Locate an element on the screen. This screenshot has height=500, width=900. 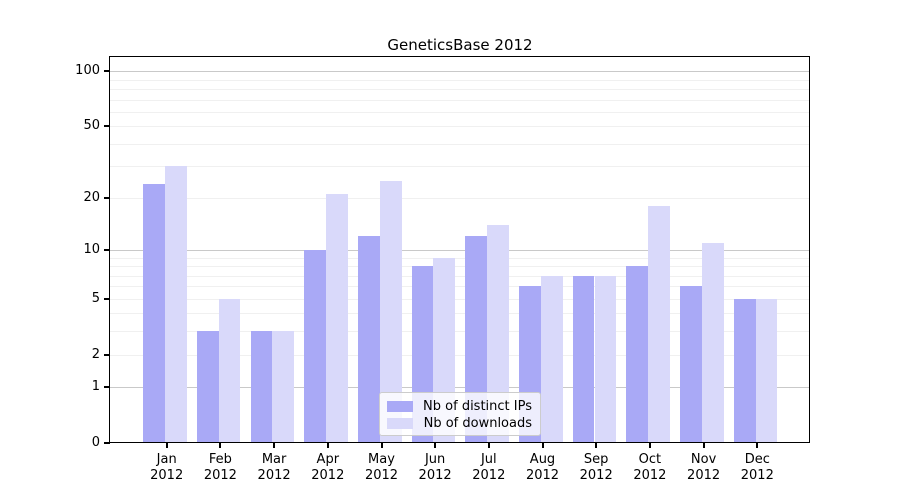
xtick-label-dec: Dec 2012 is located at coordinates (757, 467).